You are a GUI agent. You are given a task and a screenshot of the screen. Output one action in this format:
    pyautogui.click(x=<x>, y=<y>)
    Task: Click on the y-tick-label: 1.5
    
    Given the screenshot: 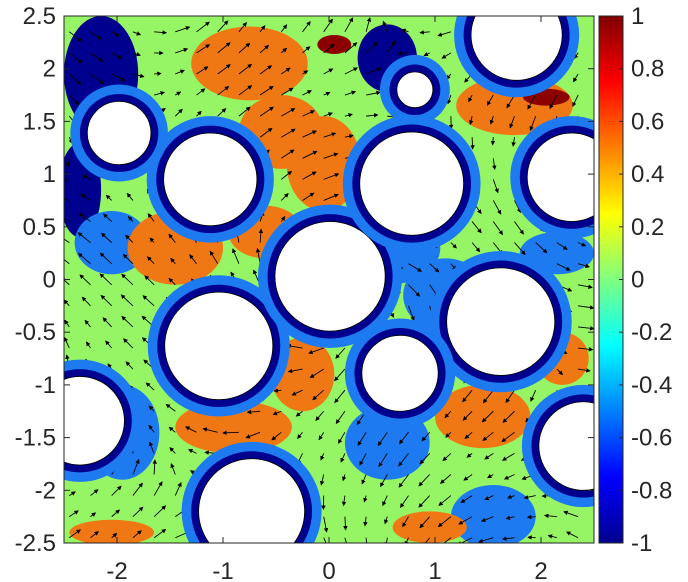 What is the action you would take?
    pyautogui.click(x=39, y=121)
    